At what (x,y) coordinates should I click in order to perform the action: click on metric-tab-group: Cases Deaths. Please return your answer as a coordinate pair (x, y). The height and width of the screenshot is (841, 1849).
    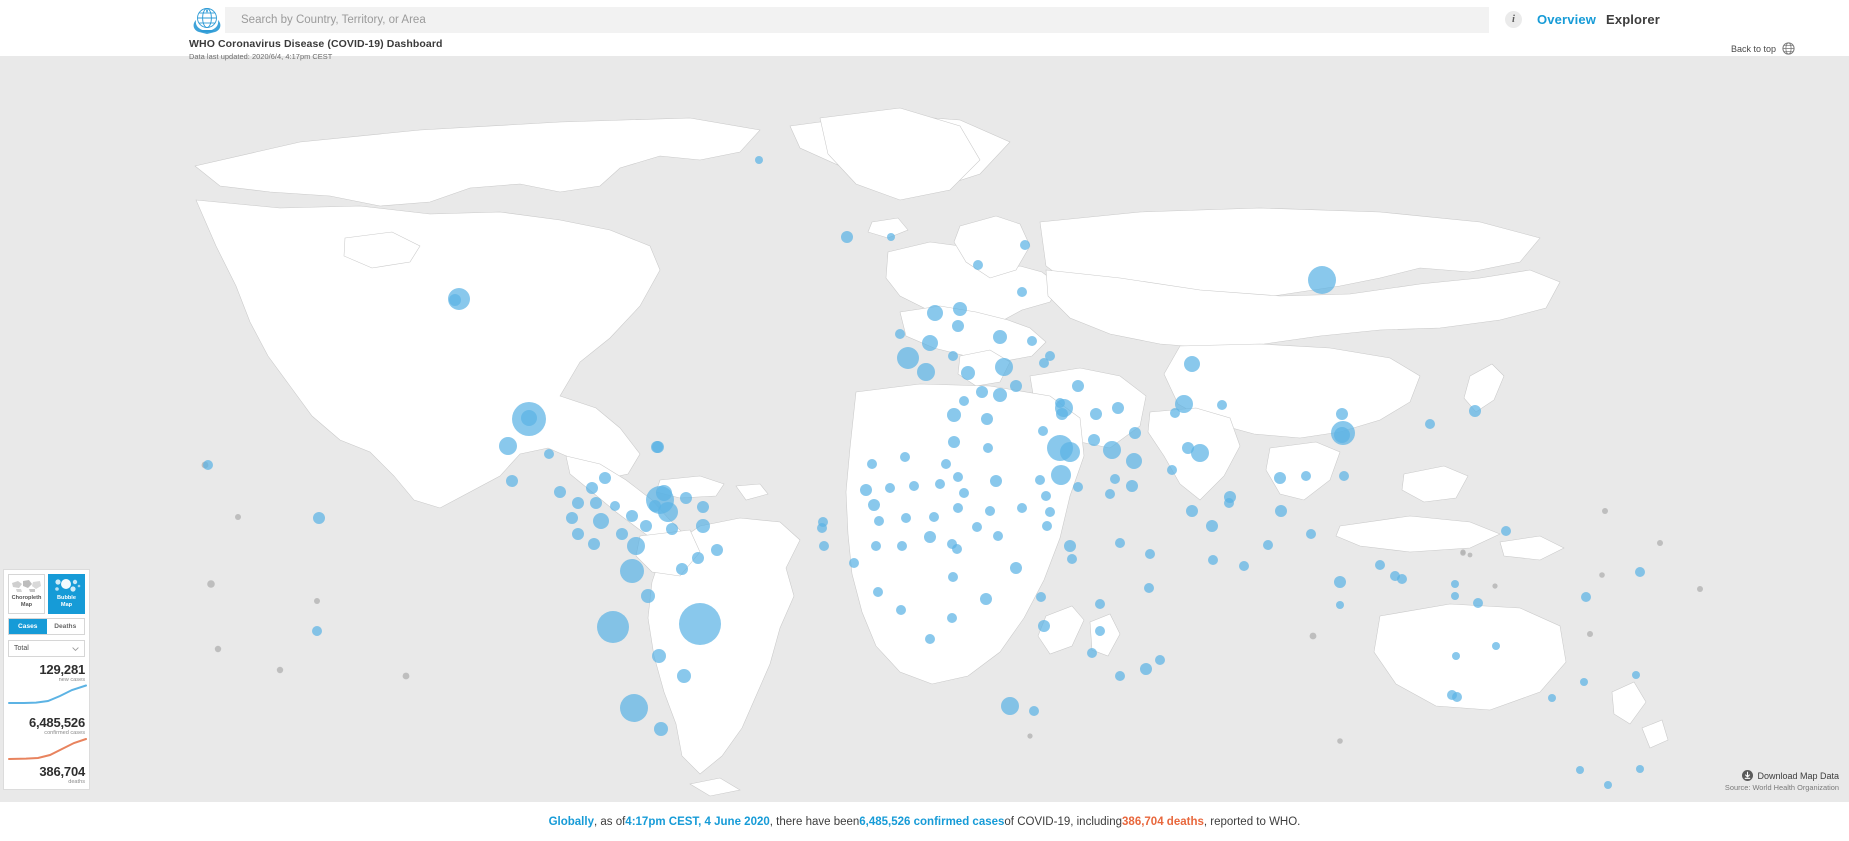
    Looking at the image, I should click on (46, 626).